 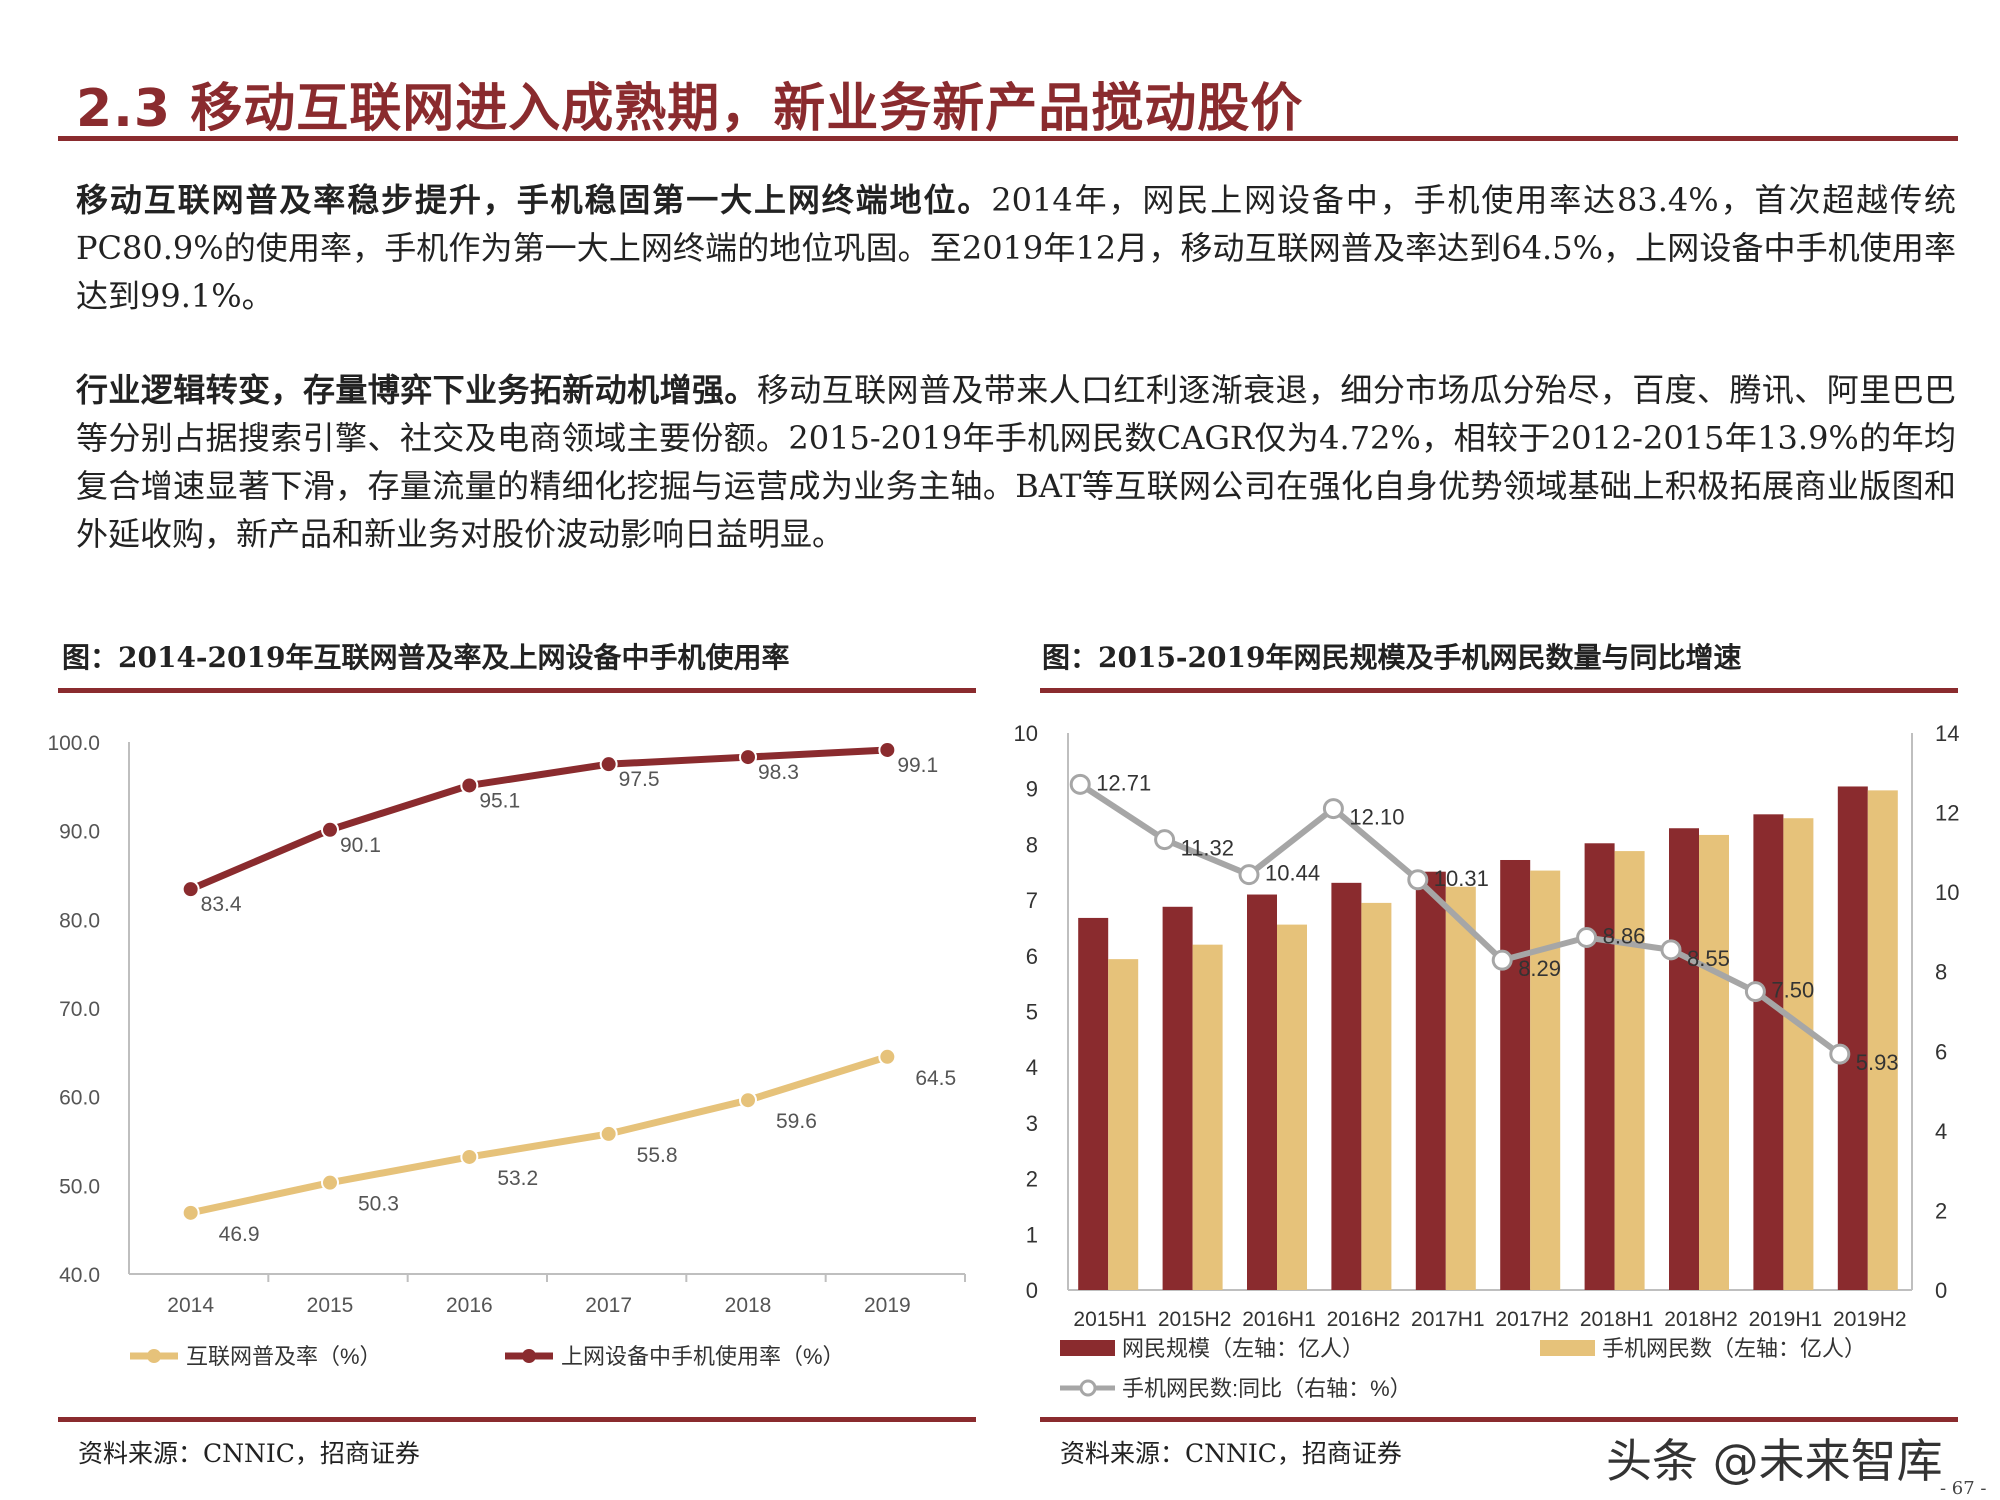 What do you see at coordinates (190, 1305) in the screenshot?
I see `x-tick-label: 2014` at bounding box center [190, 1305].